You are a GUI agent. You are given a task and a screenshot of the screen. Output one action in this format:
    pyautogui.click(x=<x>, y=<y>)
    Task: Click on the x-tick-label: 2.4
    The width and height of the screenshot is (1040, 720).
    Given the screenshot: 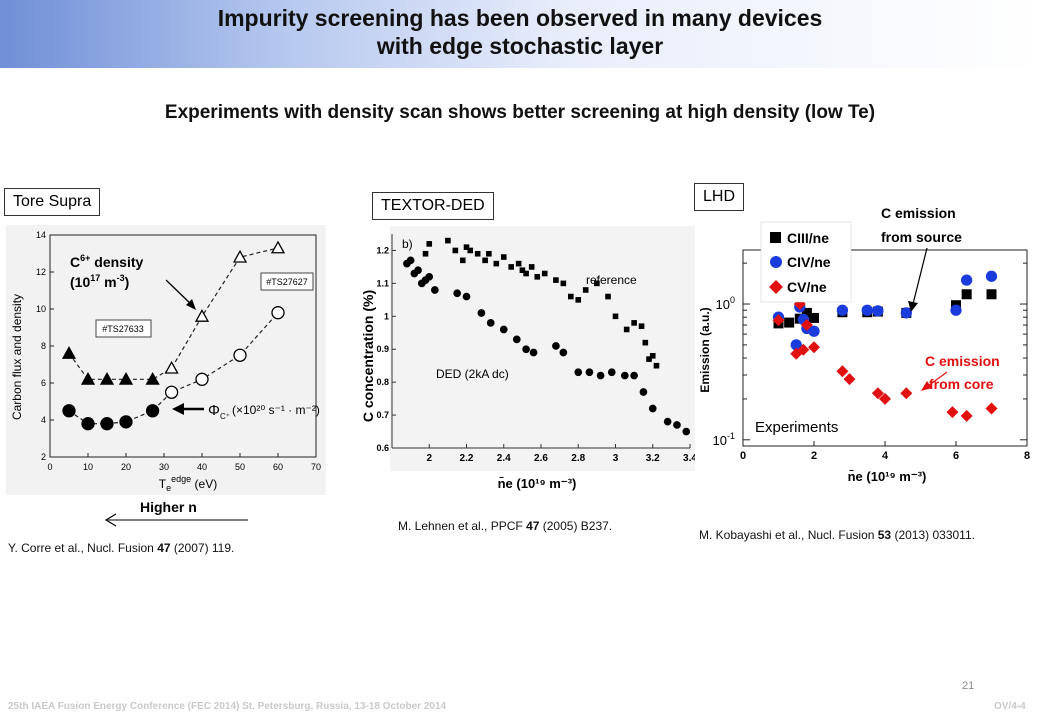 What is the action you would take?
    pyautogui.click(x=504, y=458)
    